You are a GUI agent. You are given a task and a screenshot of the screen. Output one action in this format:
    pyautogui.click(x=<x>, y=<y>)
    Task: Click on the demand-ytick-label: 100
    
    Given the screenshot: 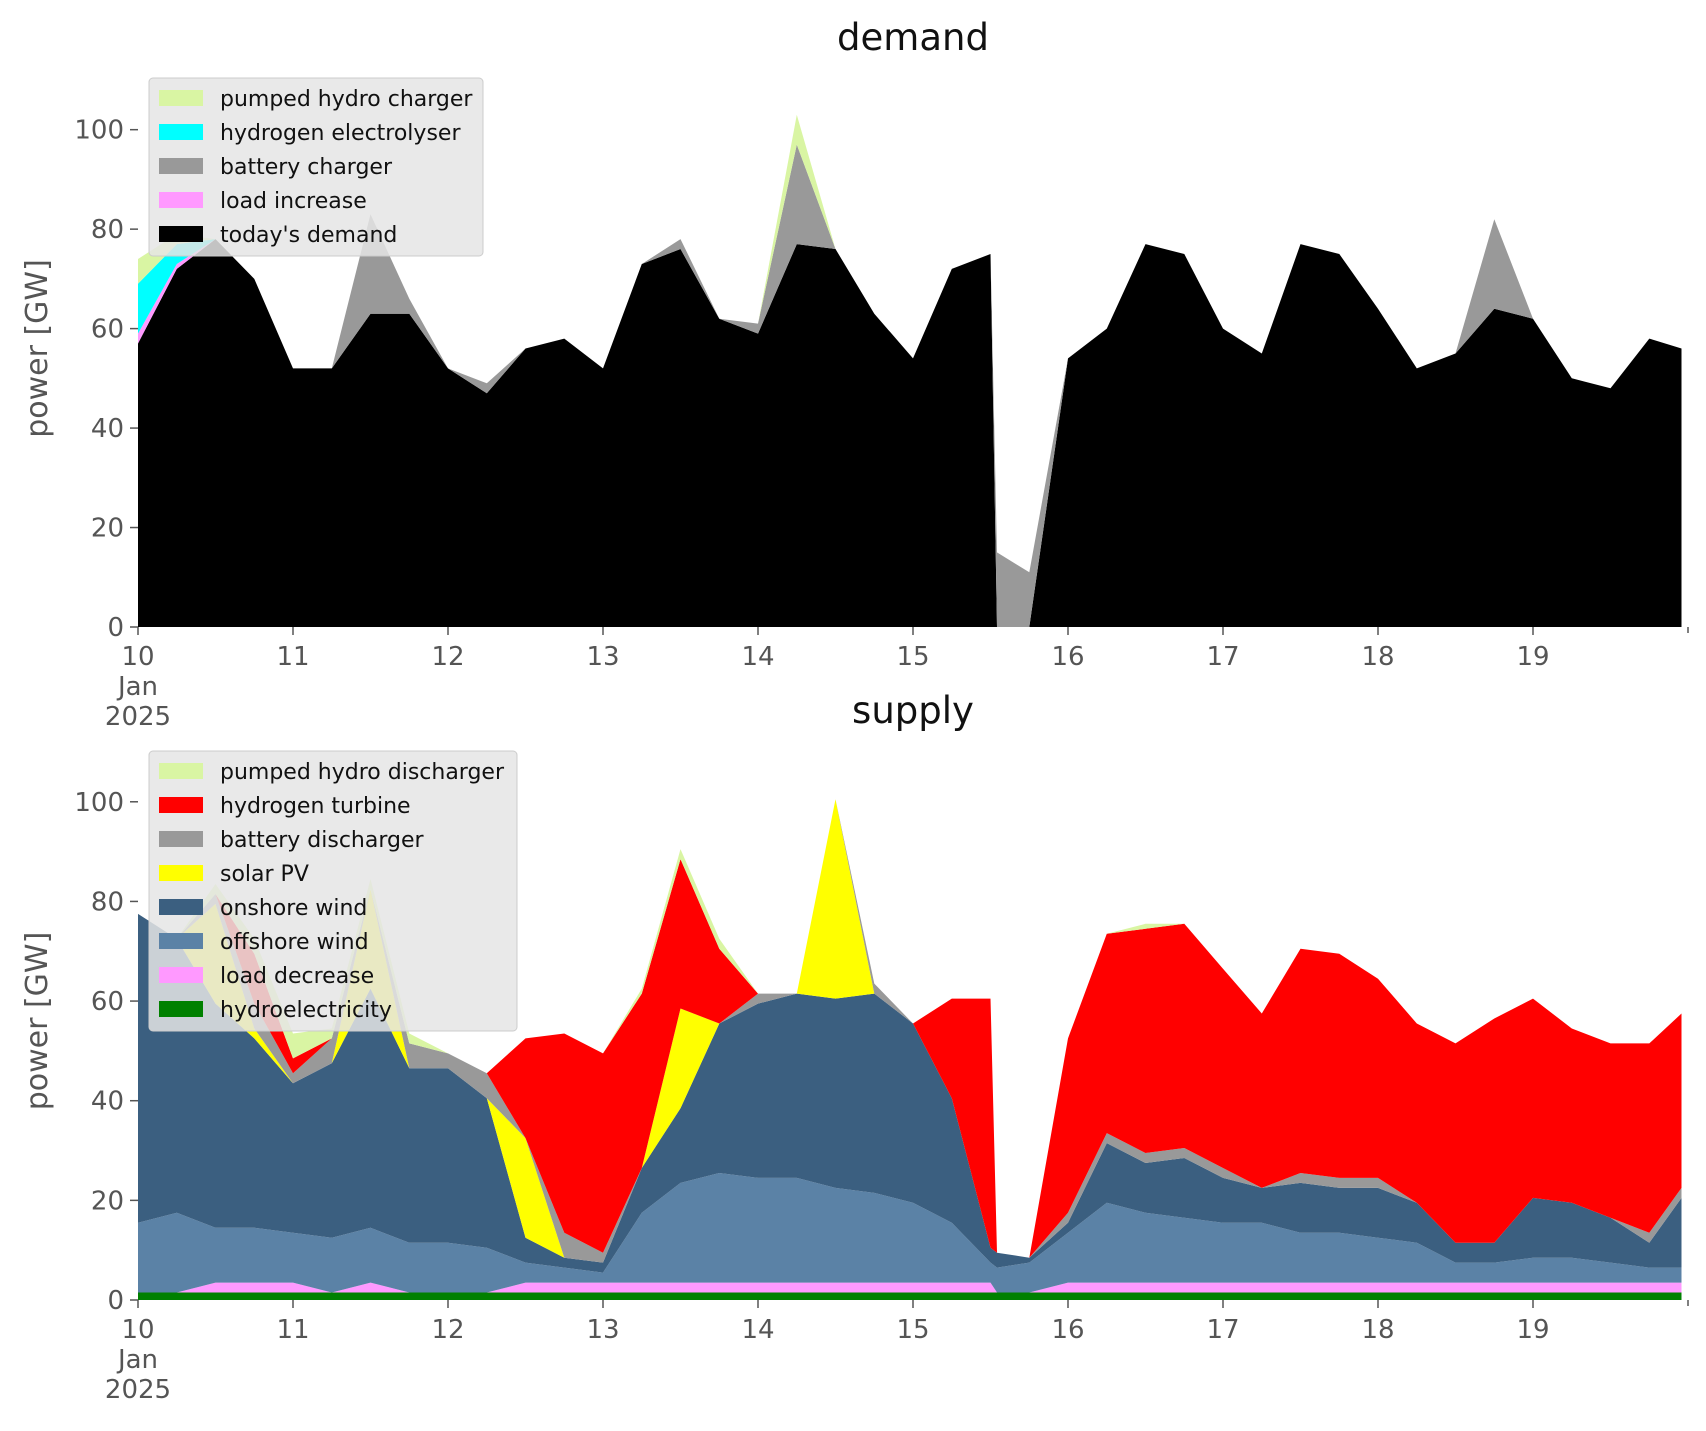 What is the action you would take?
    pyautogui.click(x=99, y=131)
    